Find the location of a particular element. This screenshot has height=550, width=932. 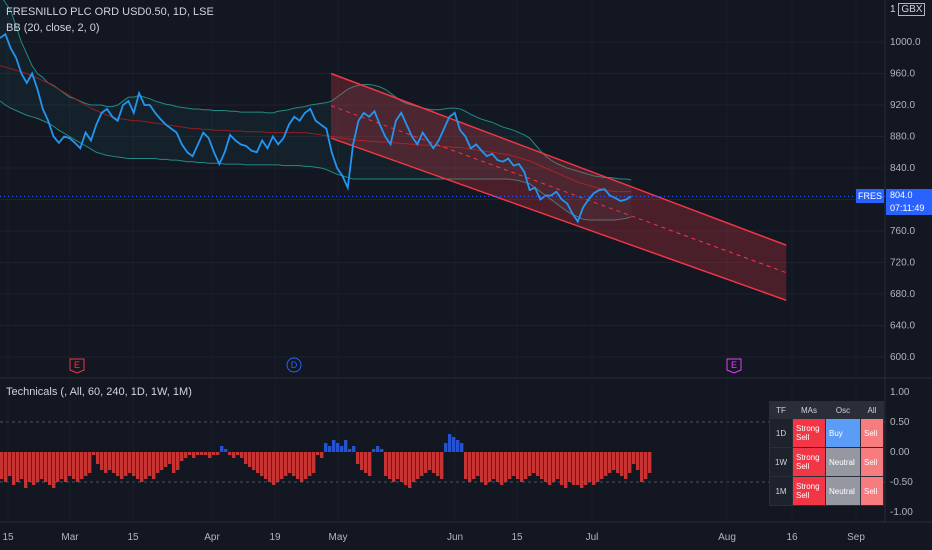

tf-cell: 1M is located at coordinates (781, 491).